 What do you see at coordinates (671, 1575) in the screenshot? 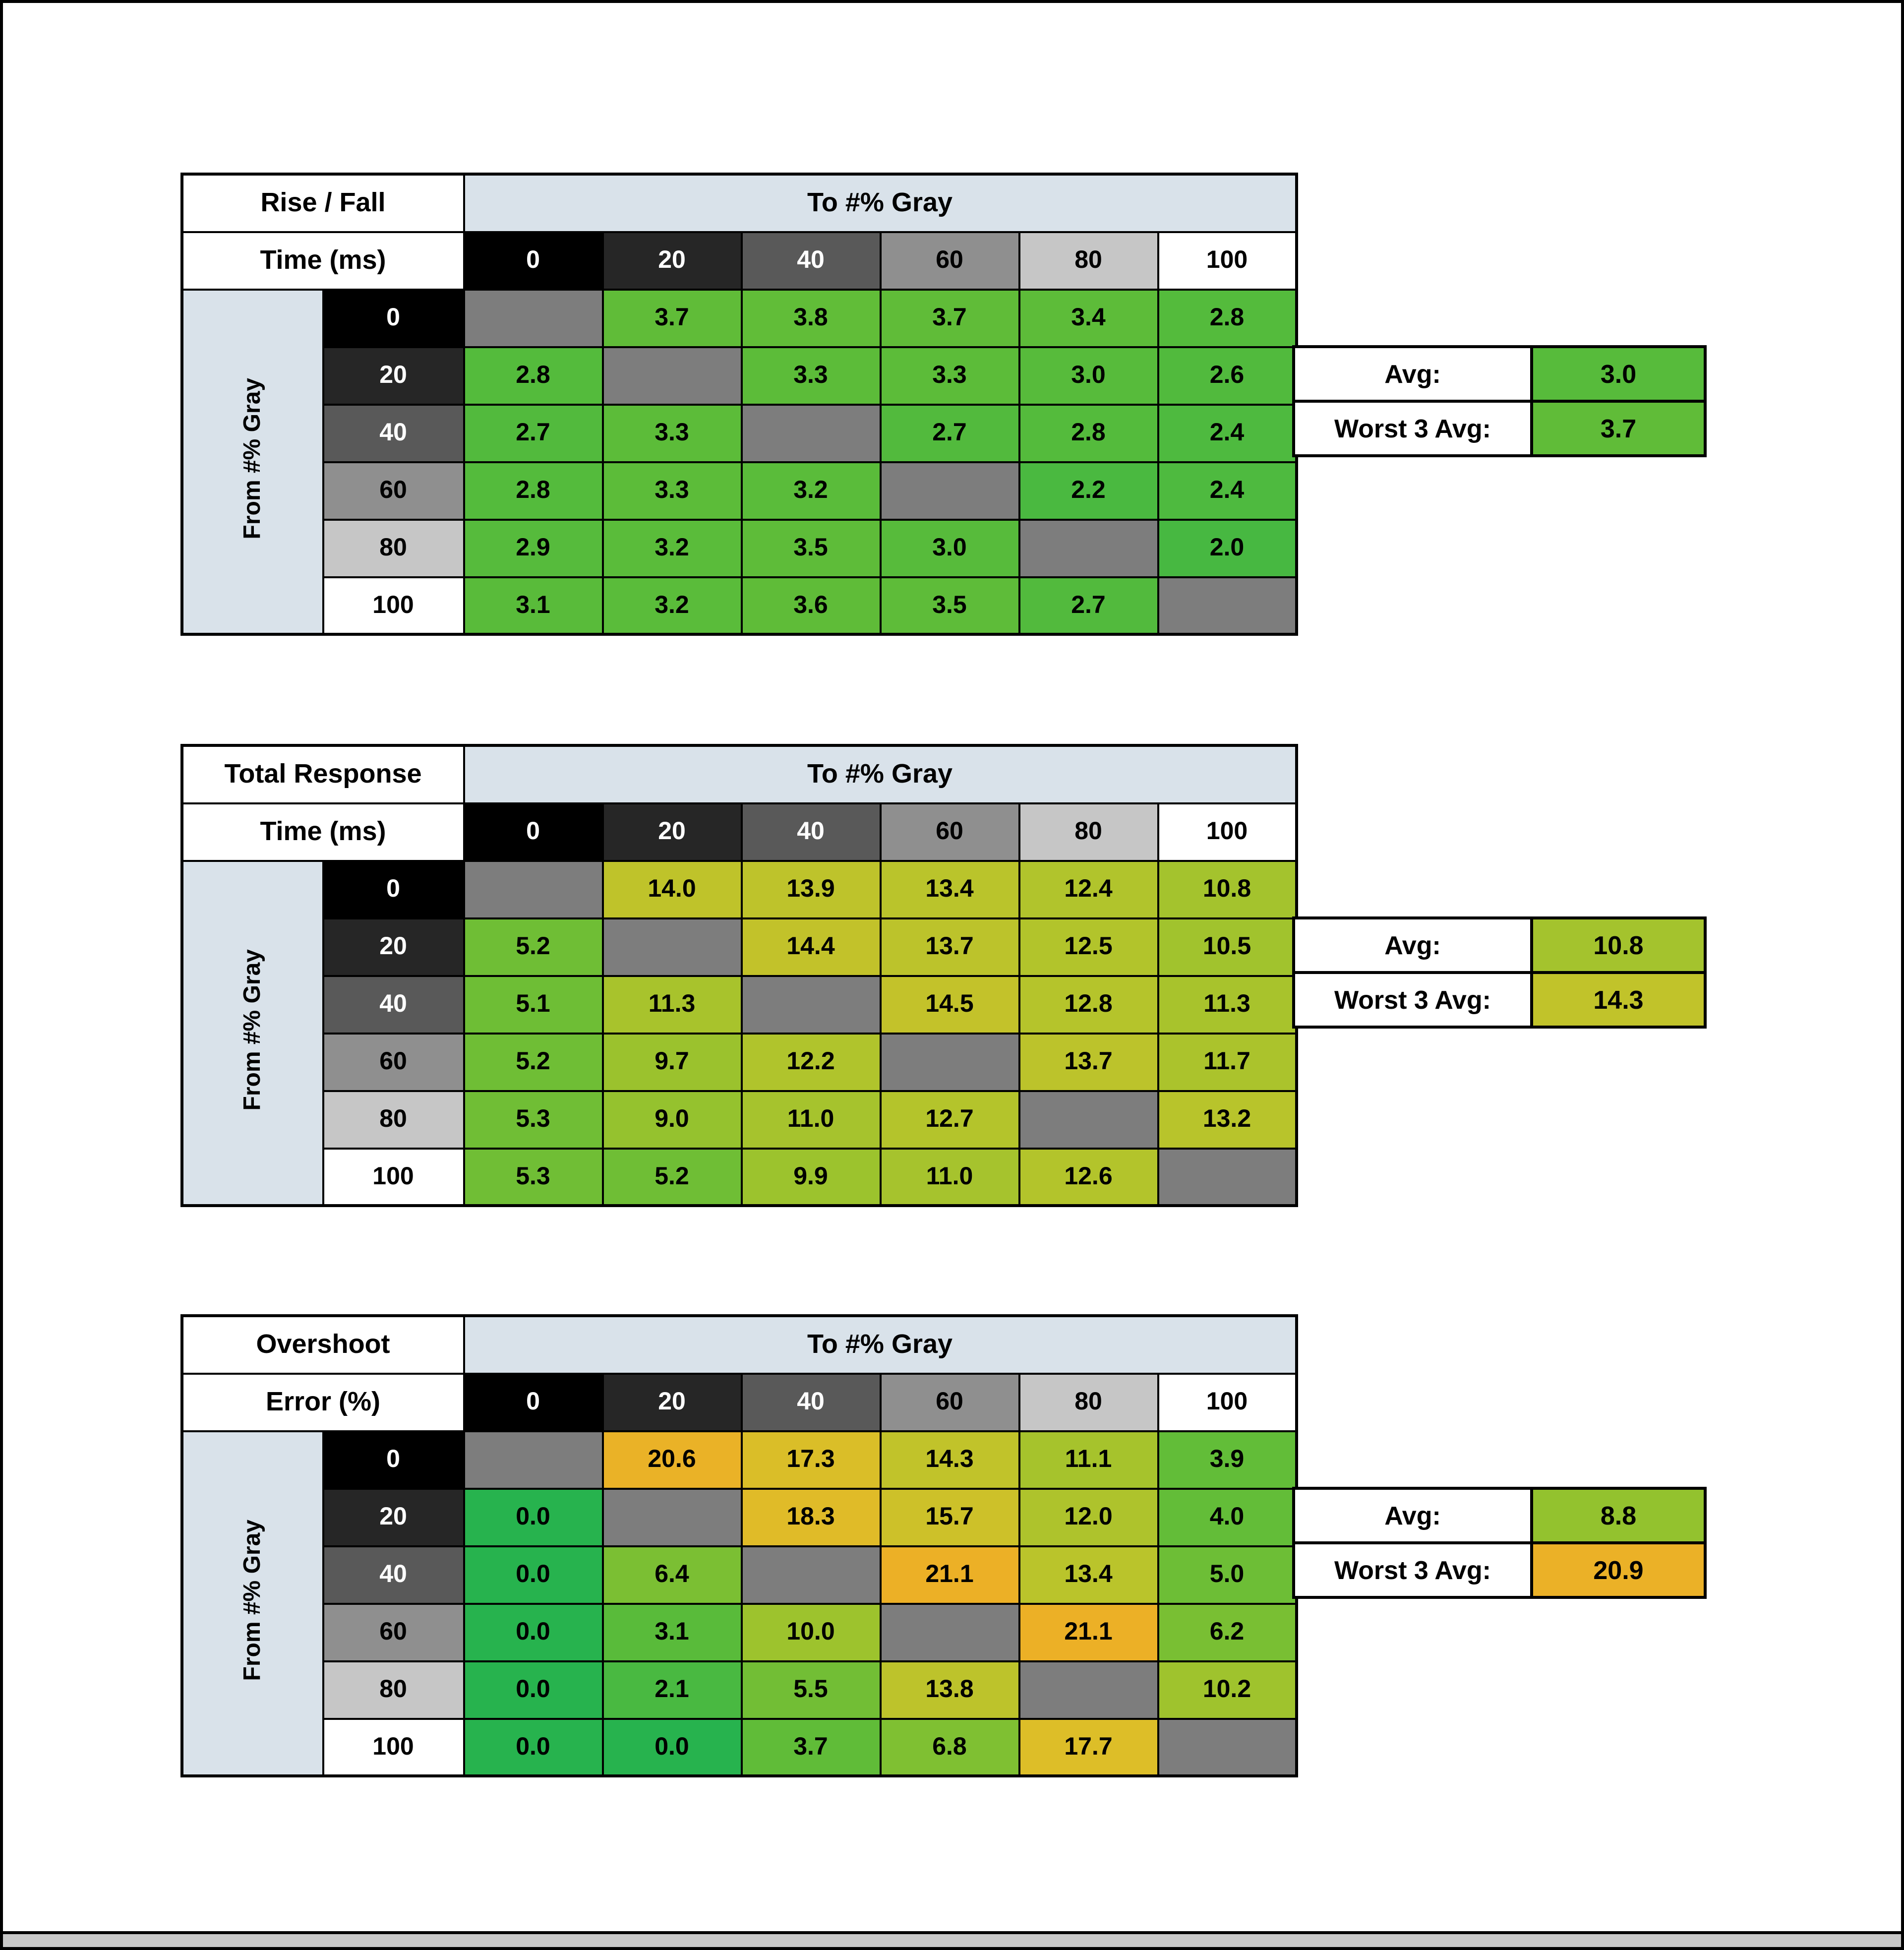
I see `value-cell: 6.4` at bounding box center [671, 1575].